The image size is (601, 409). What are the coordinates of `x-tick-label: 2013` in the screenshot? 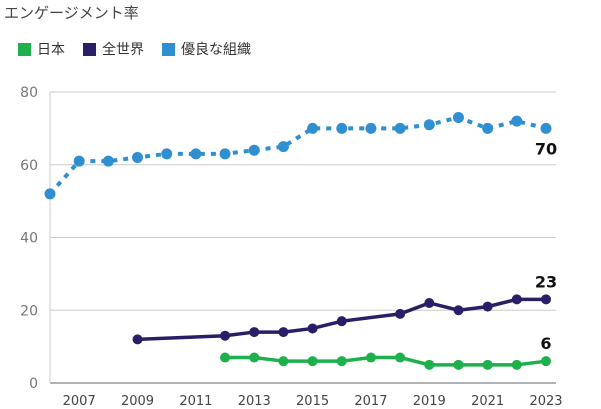 It's located at (254, 401).